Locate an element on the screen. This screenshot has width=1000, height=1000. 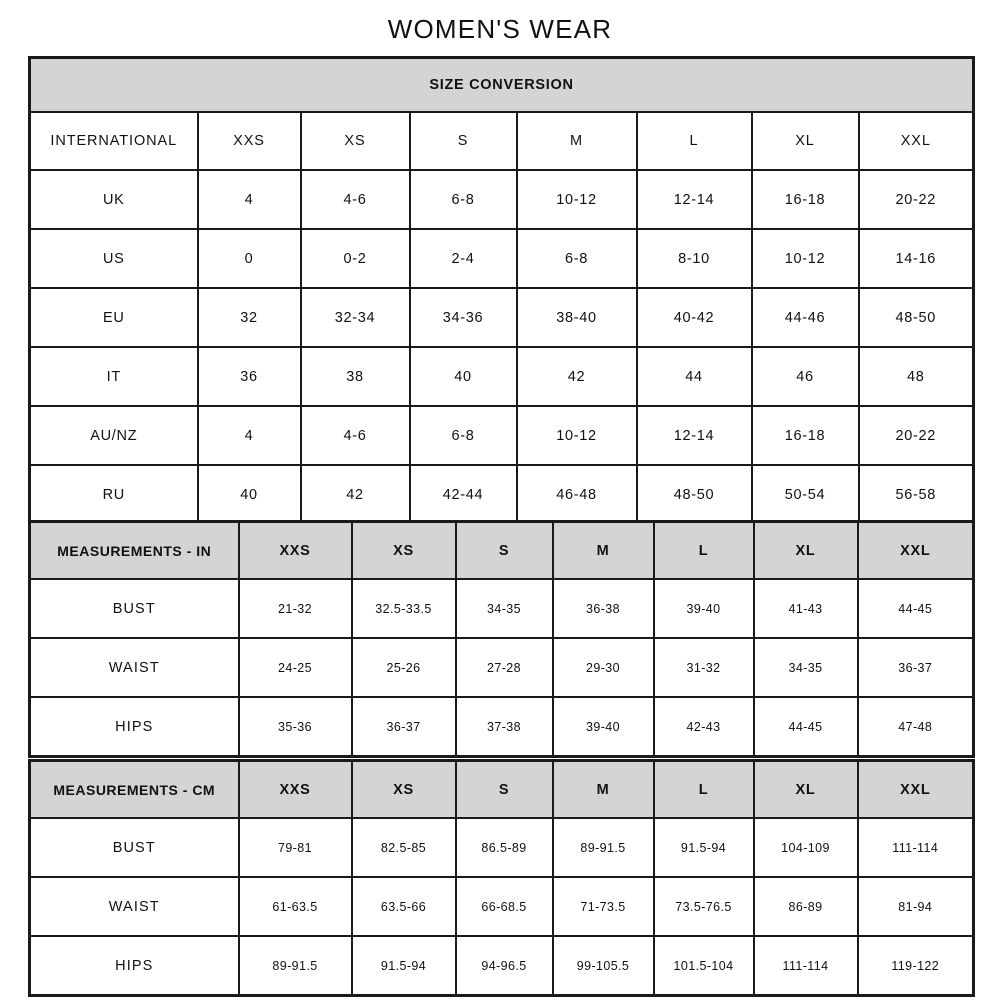
row-label: EU is located at coordinates (113, 317).